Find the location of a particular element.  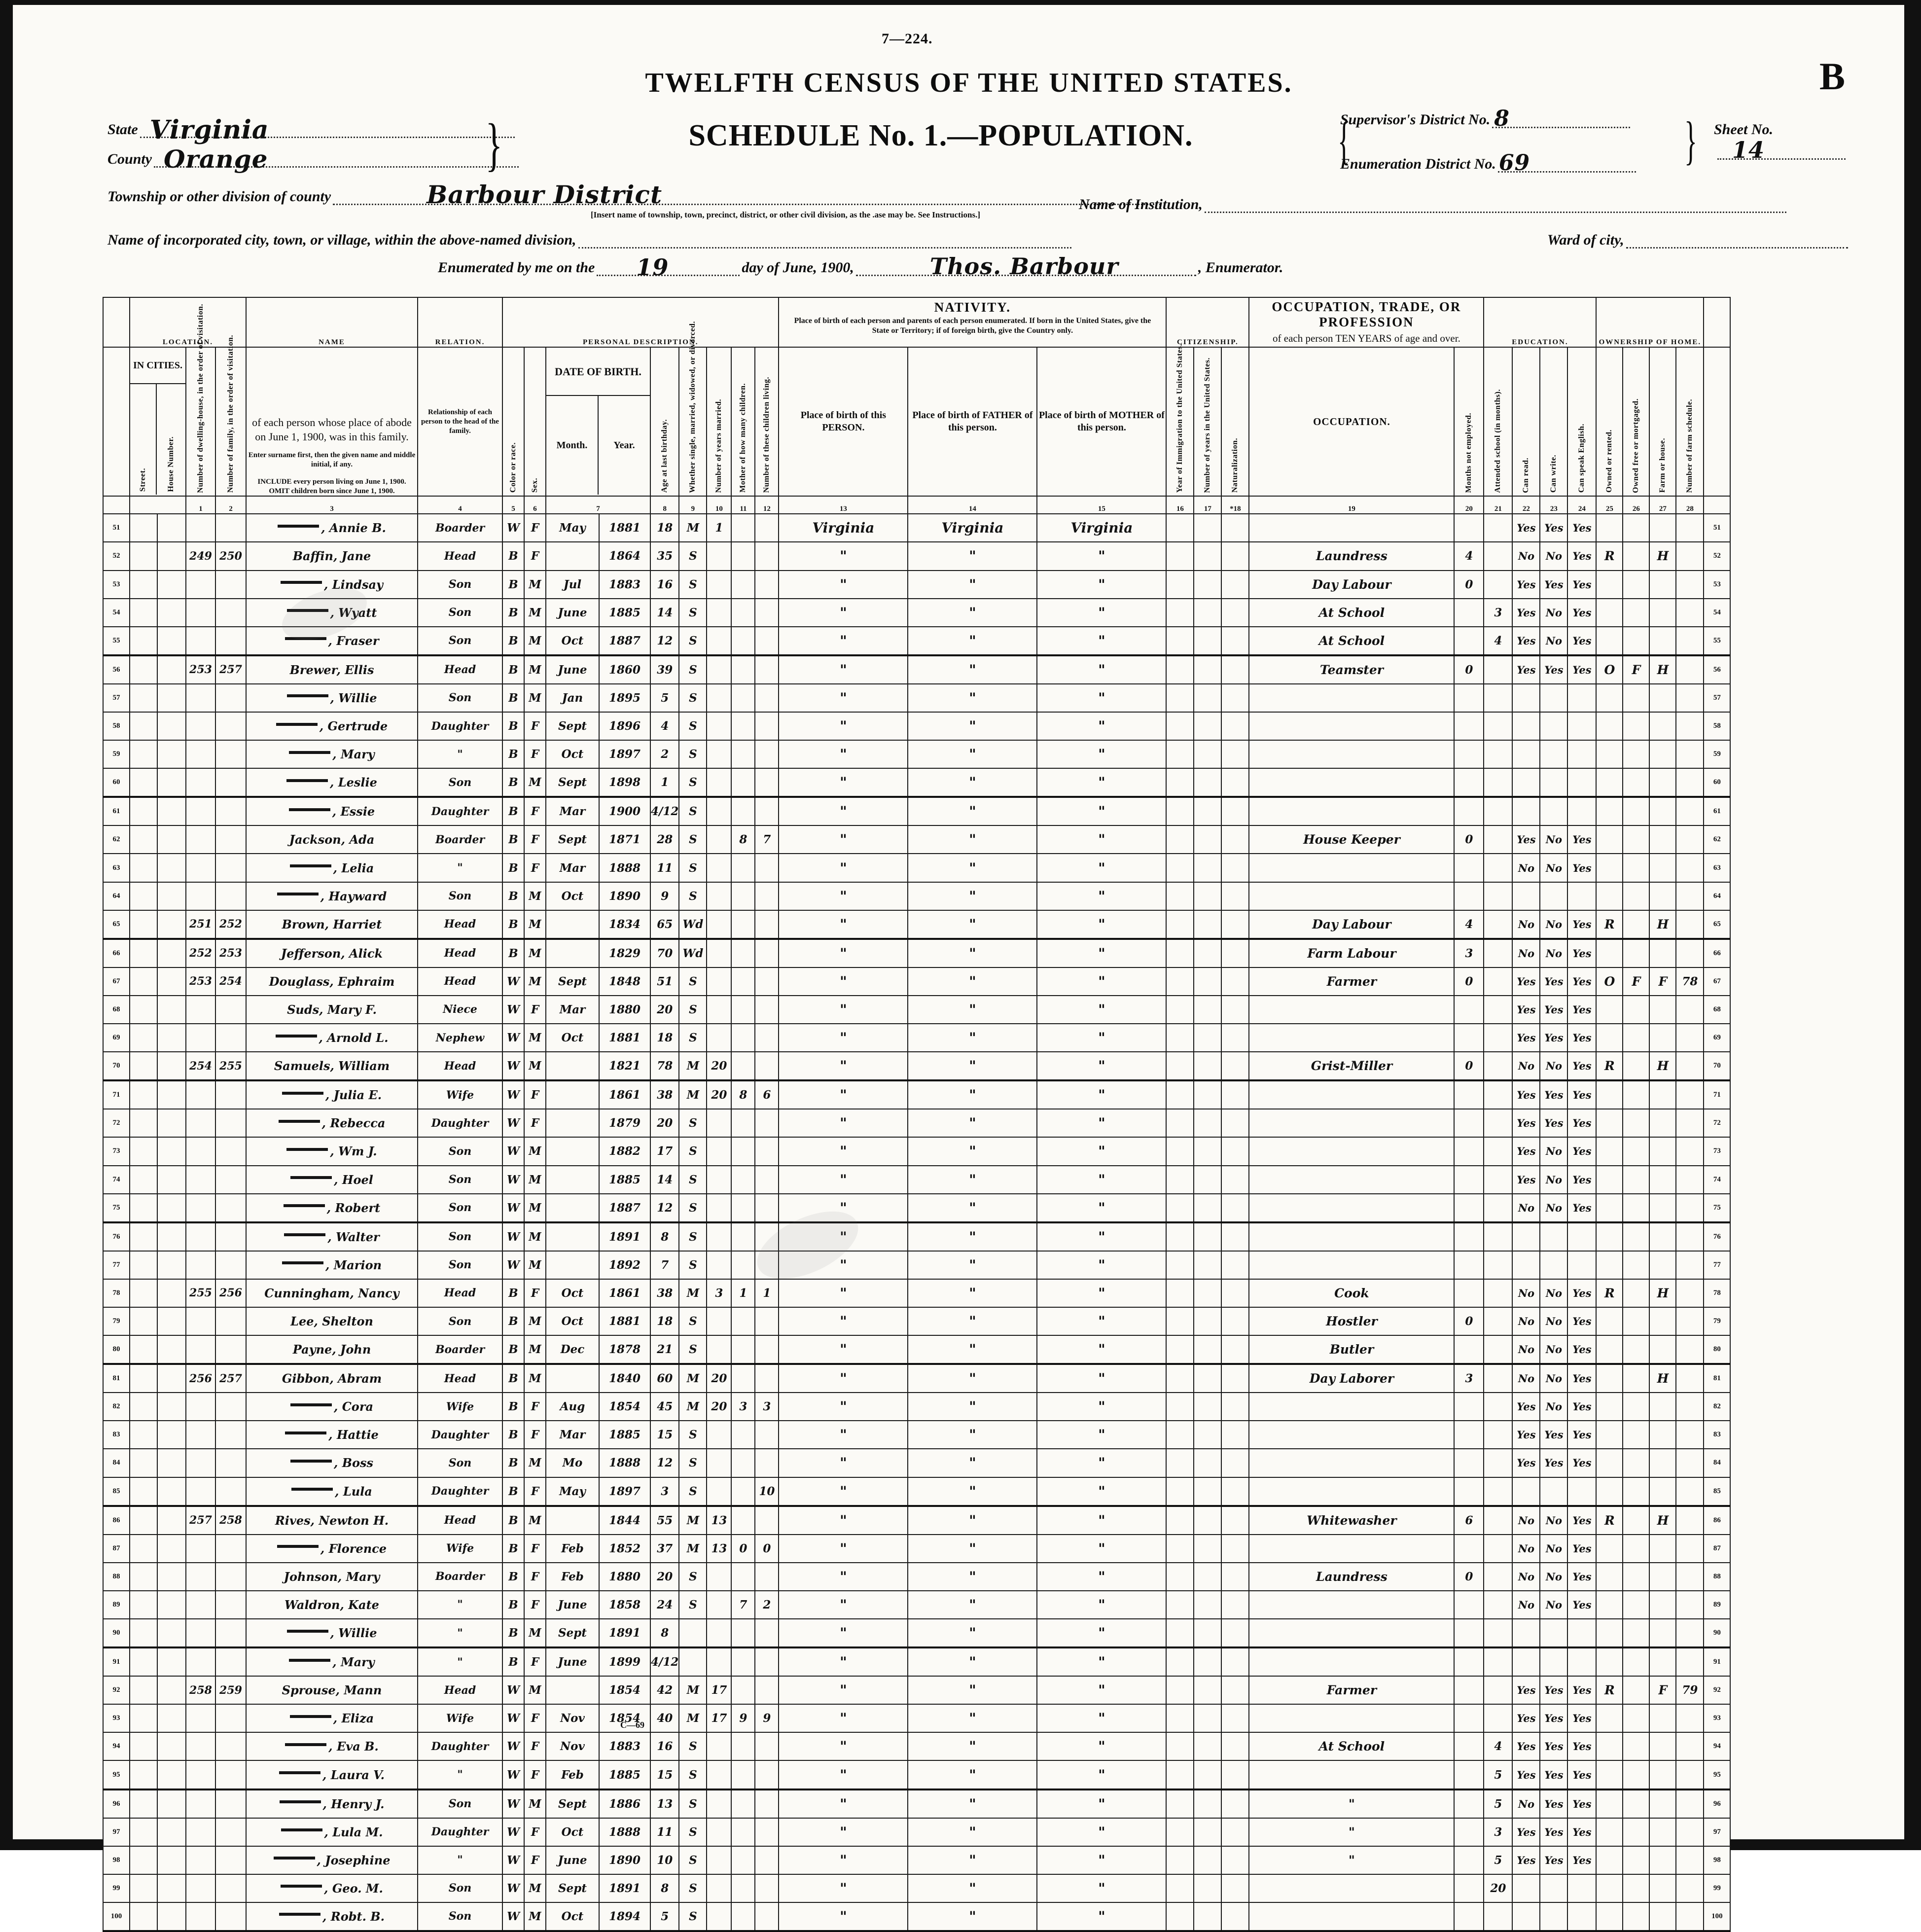

cell-mother-children: 1 is located at coordinates (743, 1293).